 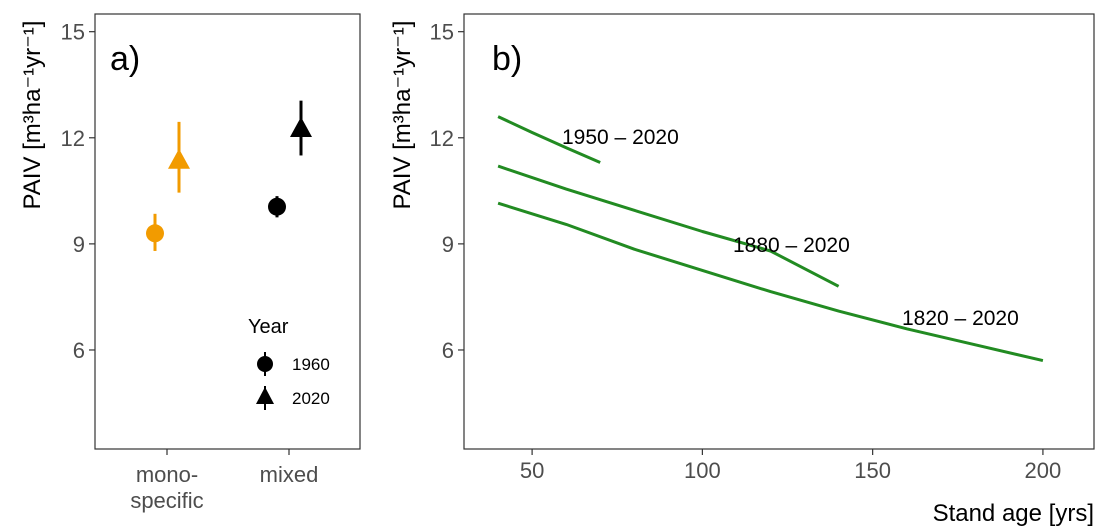 What do you see at coordinates (79, 244) in the screenshot?
I see `panel-a-y-tick-label: 9` at bounding box center [79, 244].